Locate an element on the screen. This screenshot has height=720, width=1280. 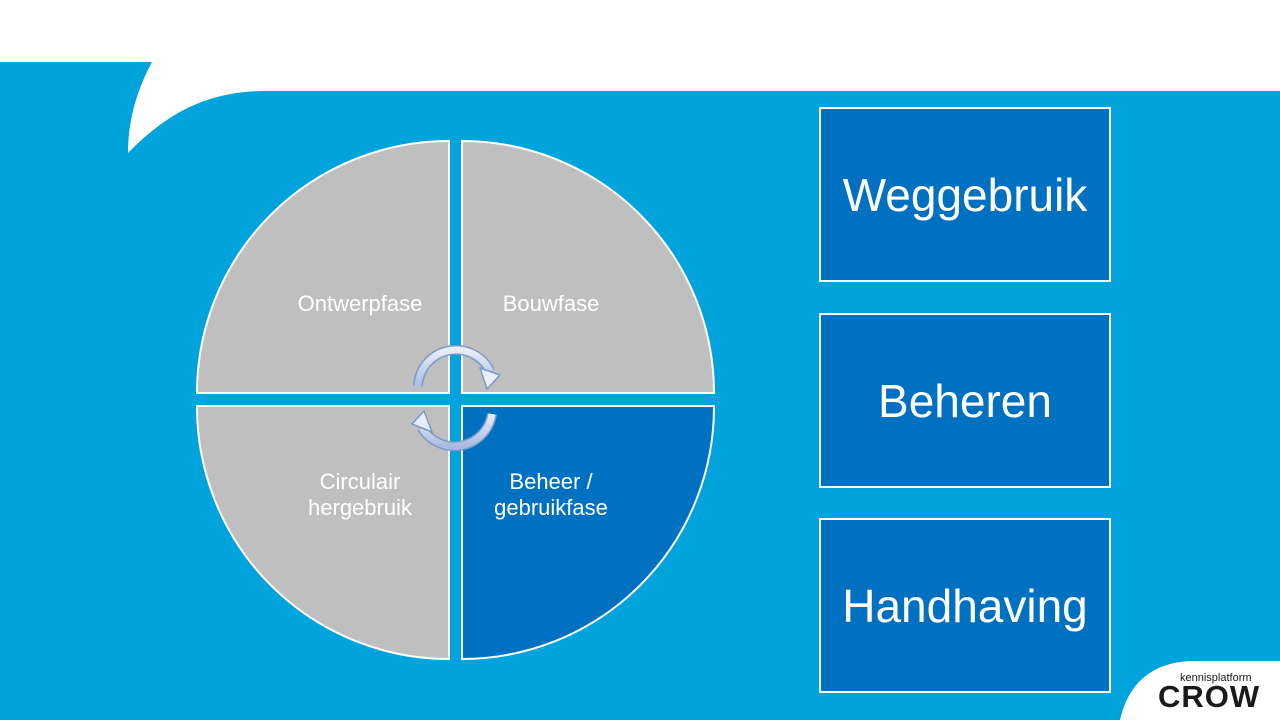
quadrant-top-right is located at coordinates (588, 266).